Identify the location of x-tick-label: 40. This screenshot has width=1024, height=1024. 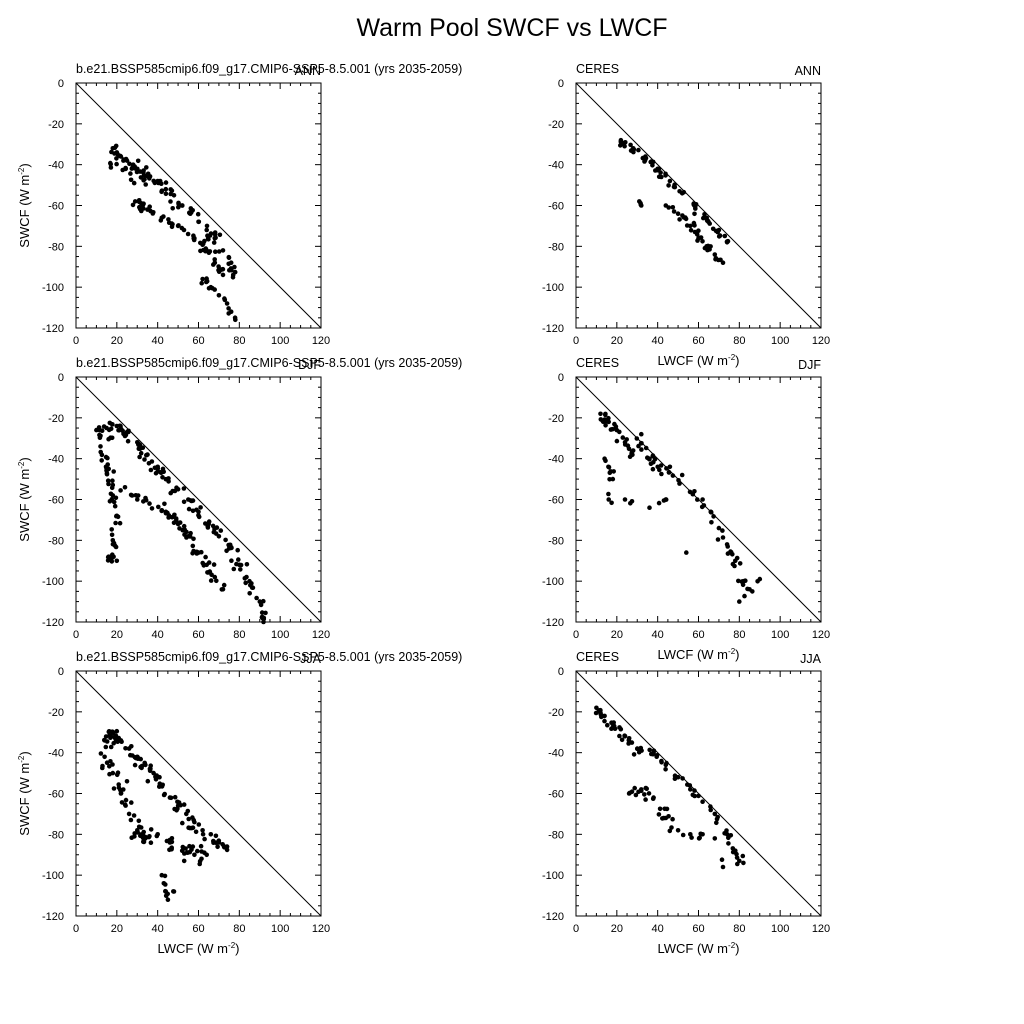
(658, 341).